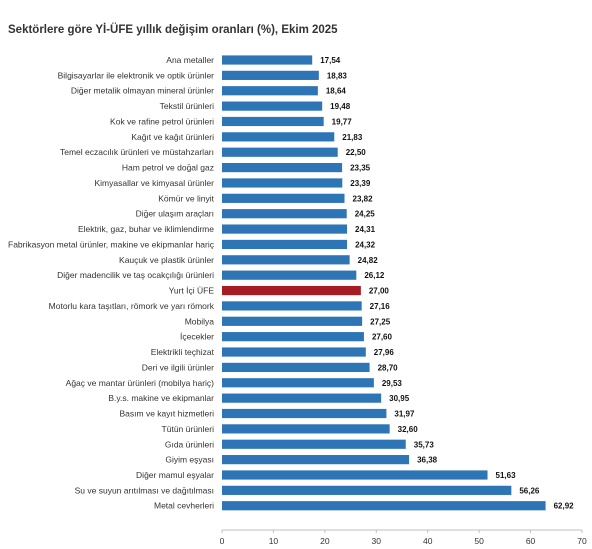  Describe the element at coordinates (352, 137) in the screenshot. I see `value-label-kagit-ve-kagit-urunleri: 21,83` at that location.